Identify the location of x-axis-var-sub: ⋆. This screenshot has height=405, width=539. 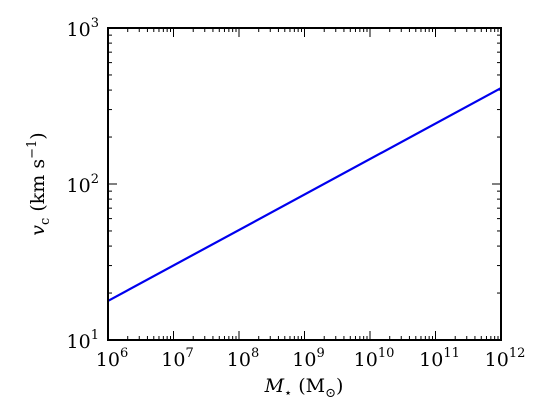
(288, 393).